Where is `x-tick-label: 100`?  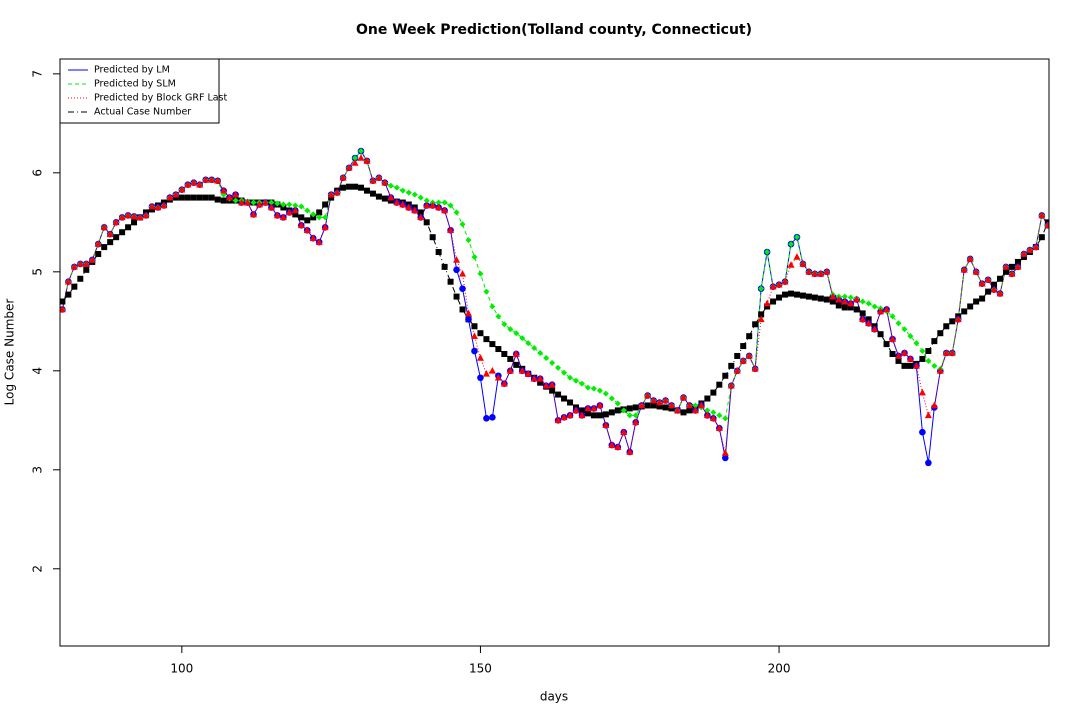
x-tick-label: 100 is located at coordinates (181, 669).